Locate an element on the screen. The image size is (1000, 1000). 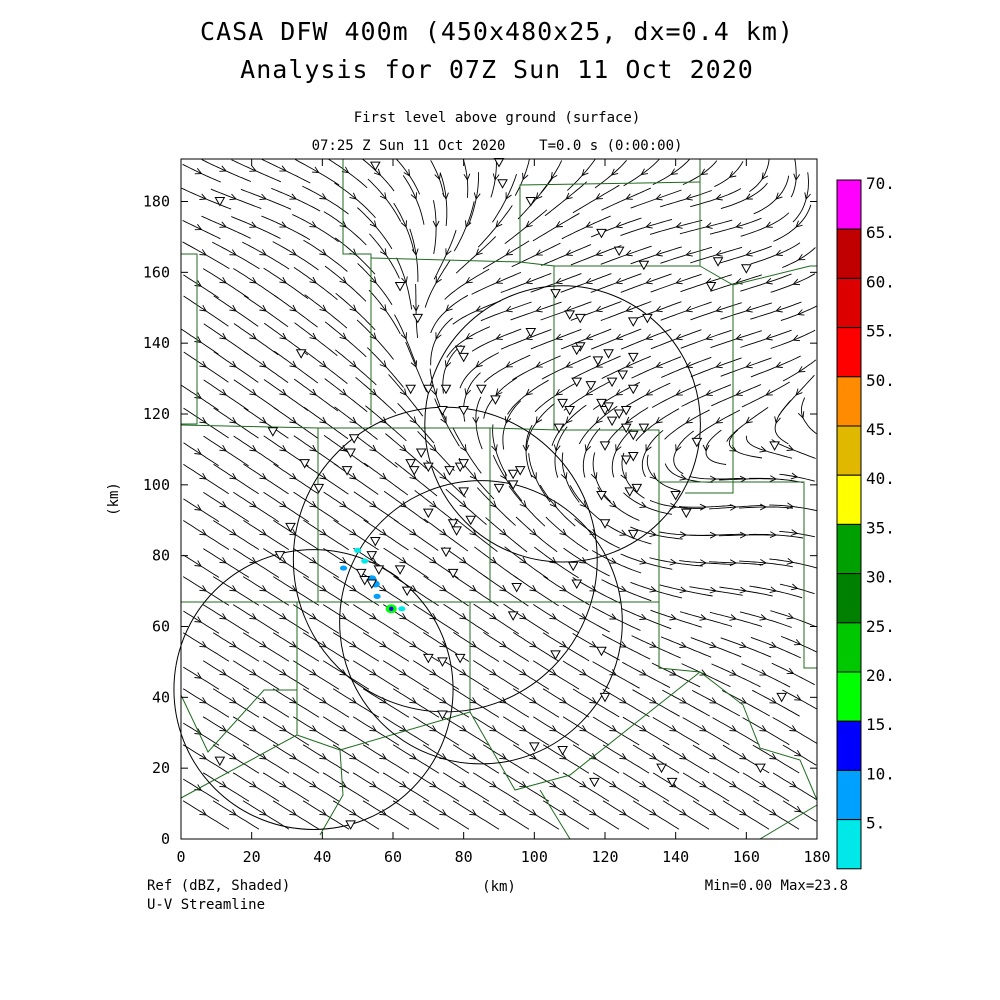
y-tick-label: 180 is located at coordinates (156, 202).